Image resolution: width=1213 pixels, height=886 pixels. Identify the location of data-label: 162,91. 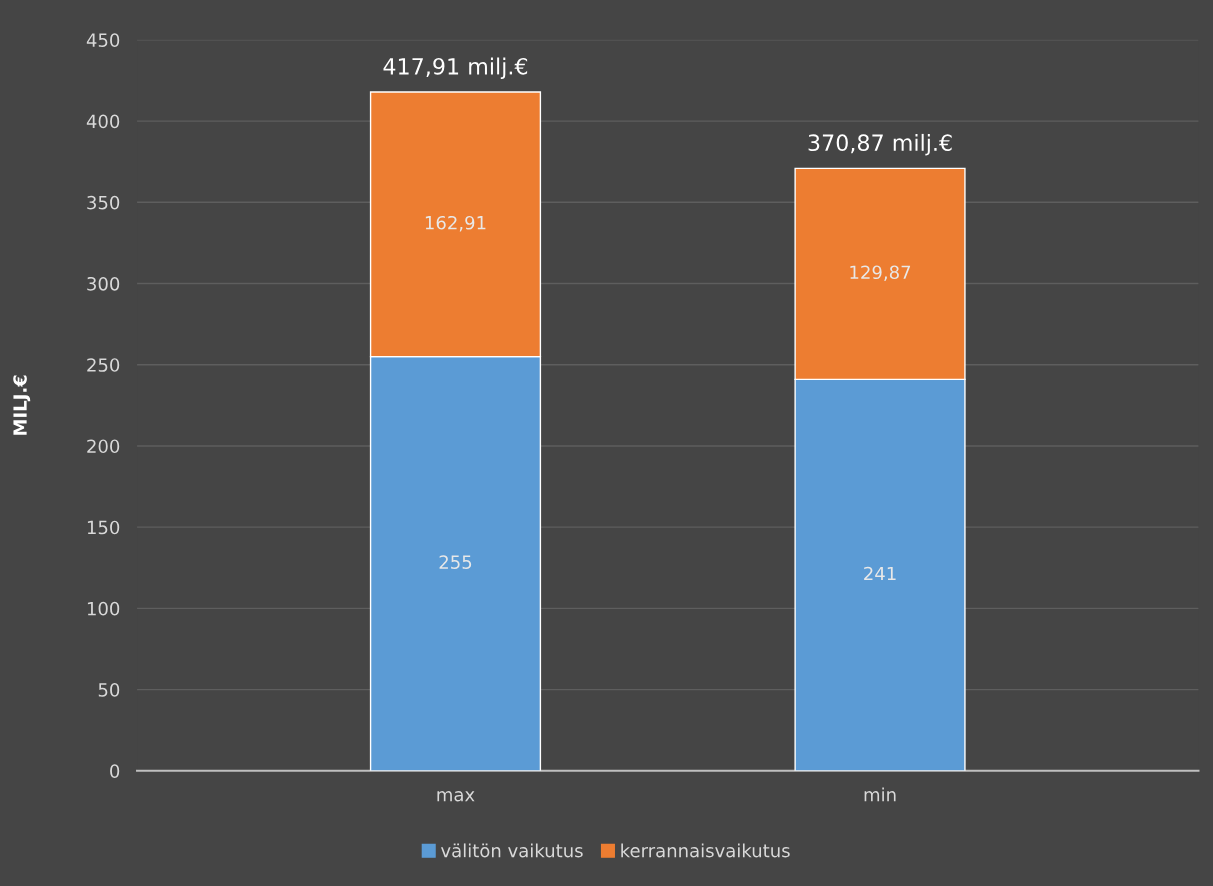
(455, 223).